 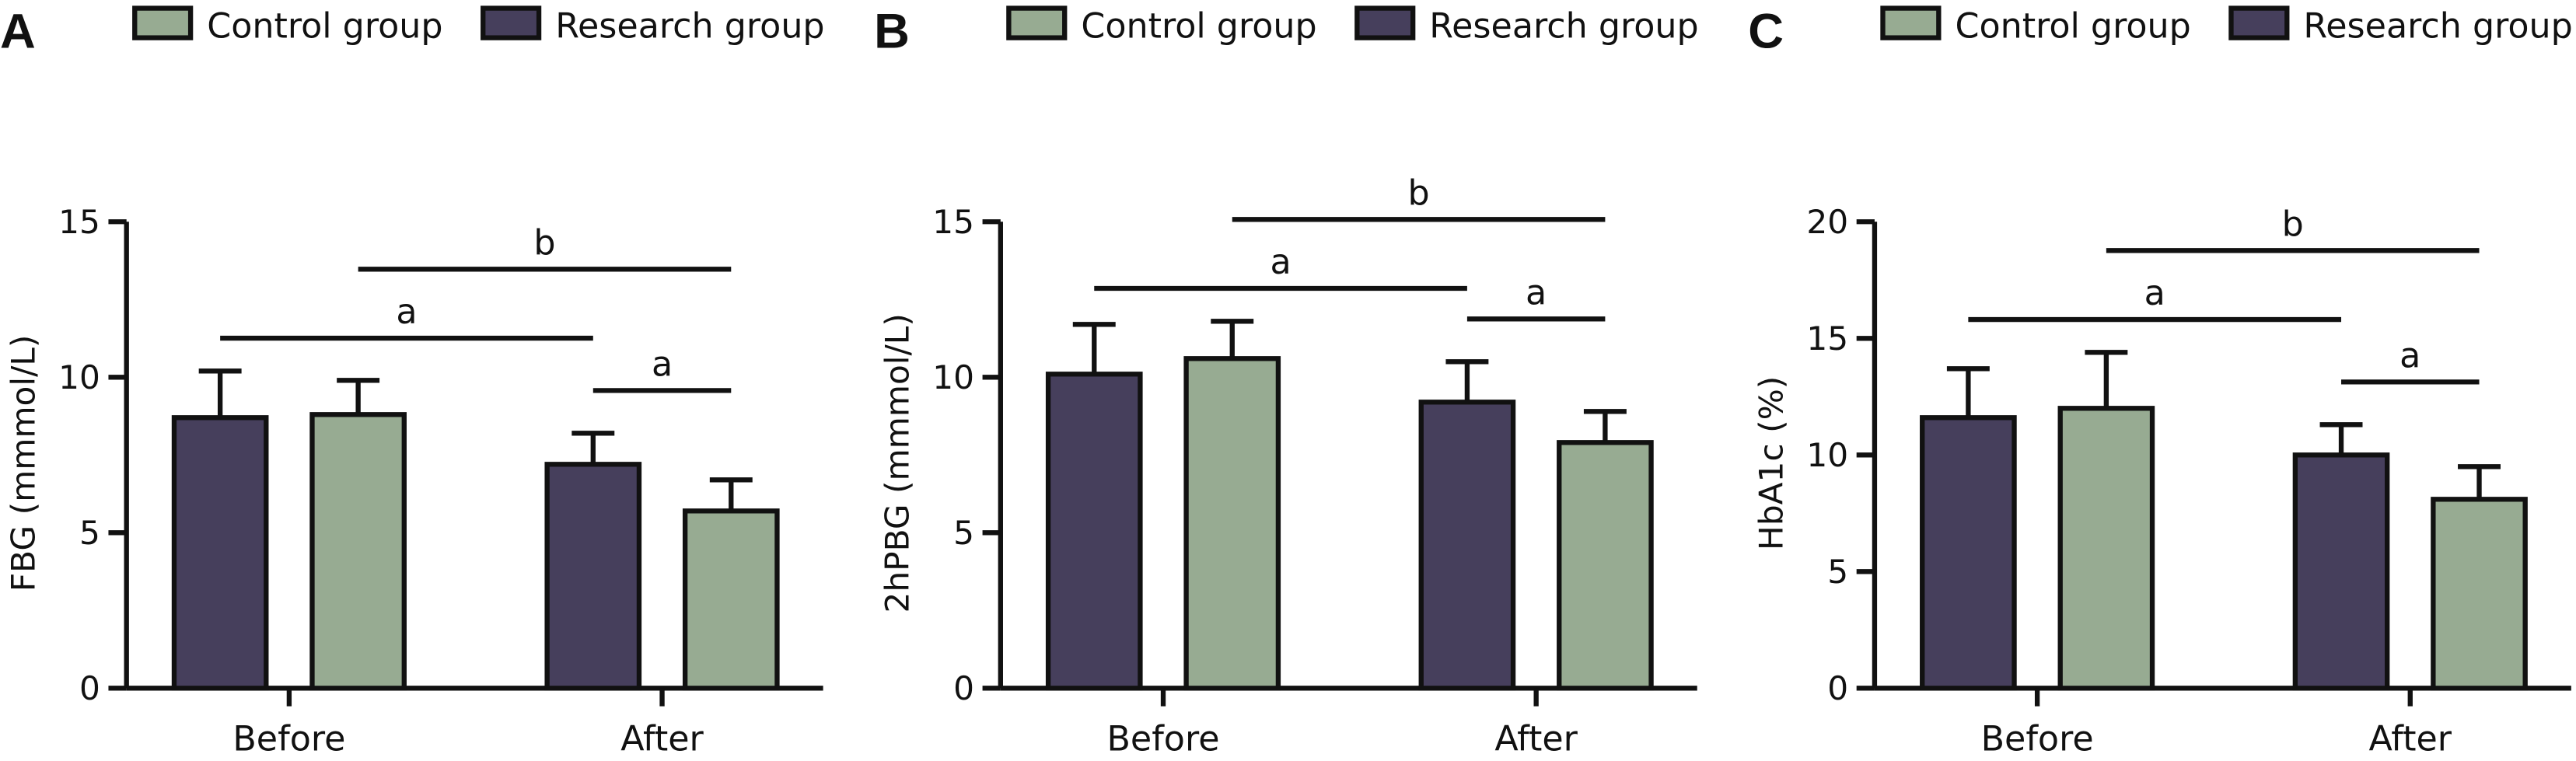 What do you see at coordinates (892, 31) in the screenshot?
I see `panel-letter: B` at bounding box center [892, 31].